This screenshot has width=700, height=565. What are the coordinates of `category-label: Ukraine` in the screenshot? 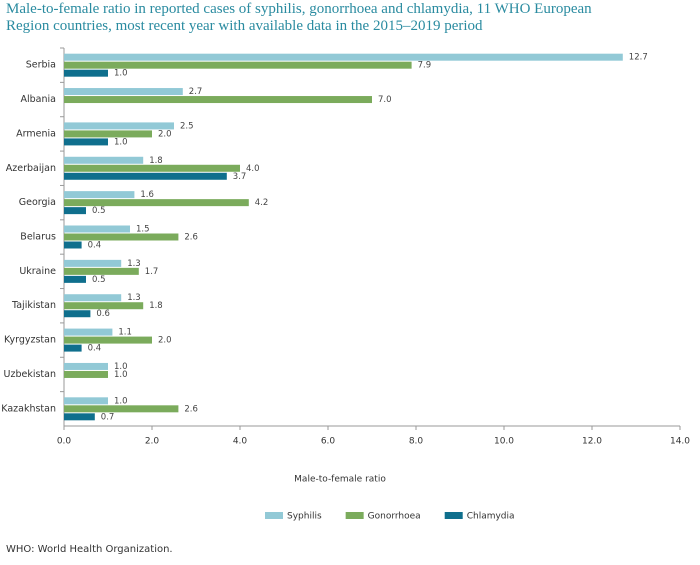 It's located at (37, 271).